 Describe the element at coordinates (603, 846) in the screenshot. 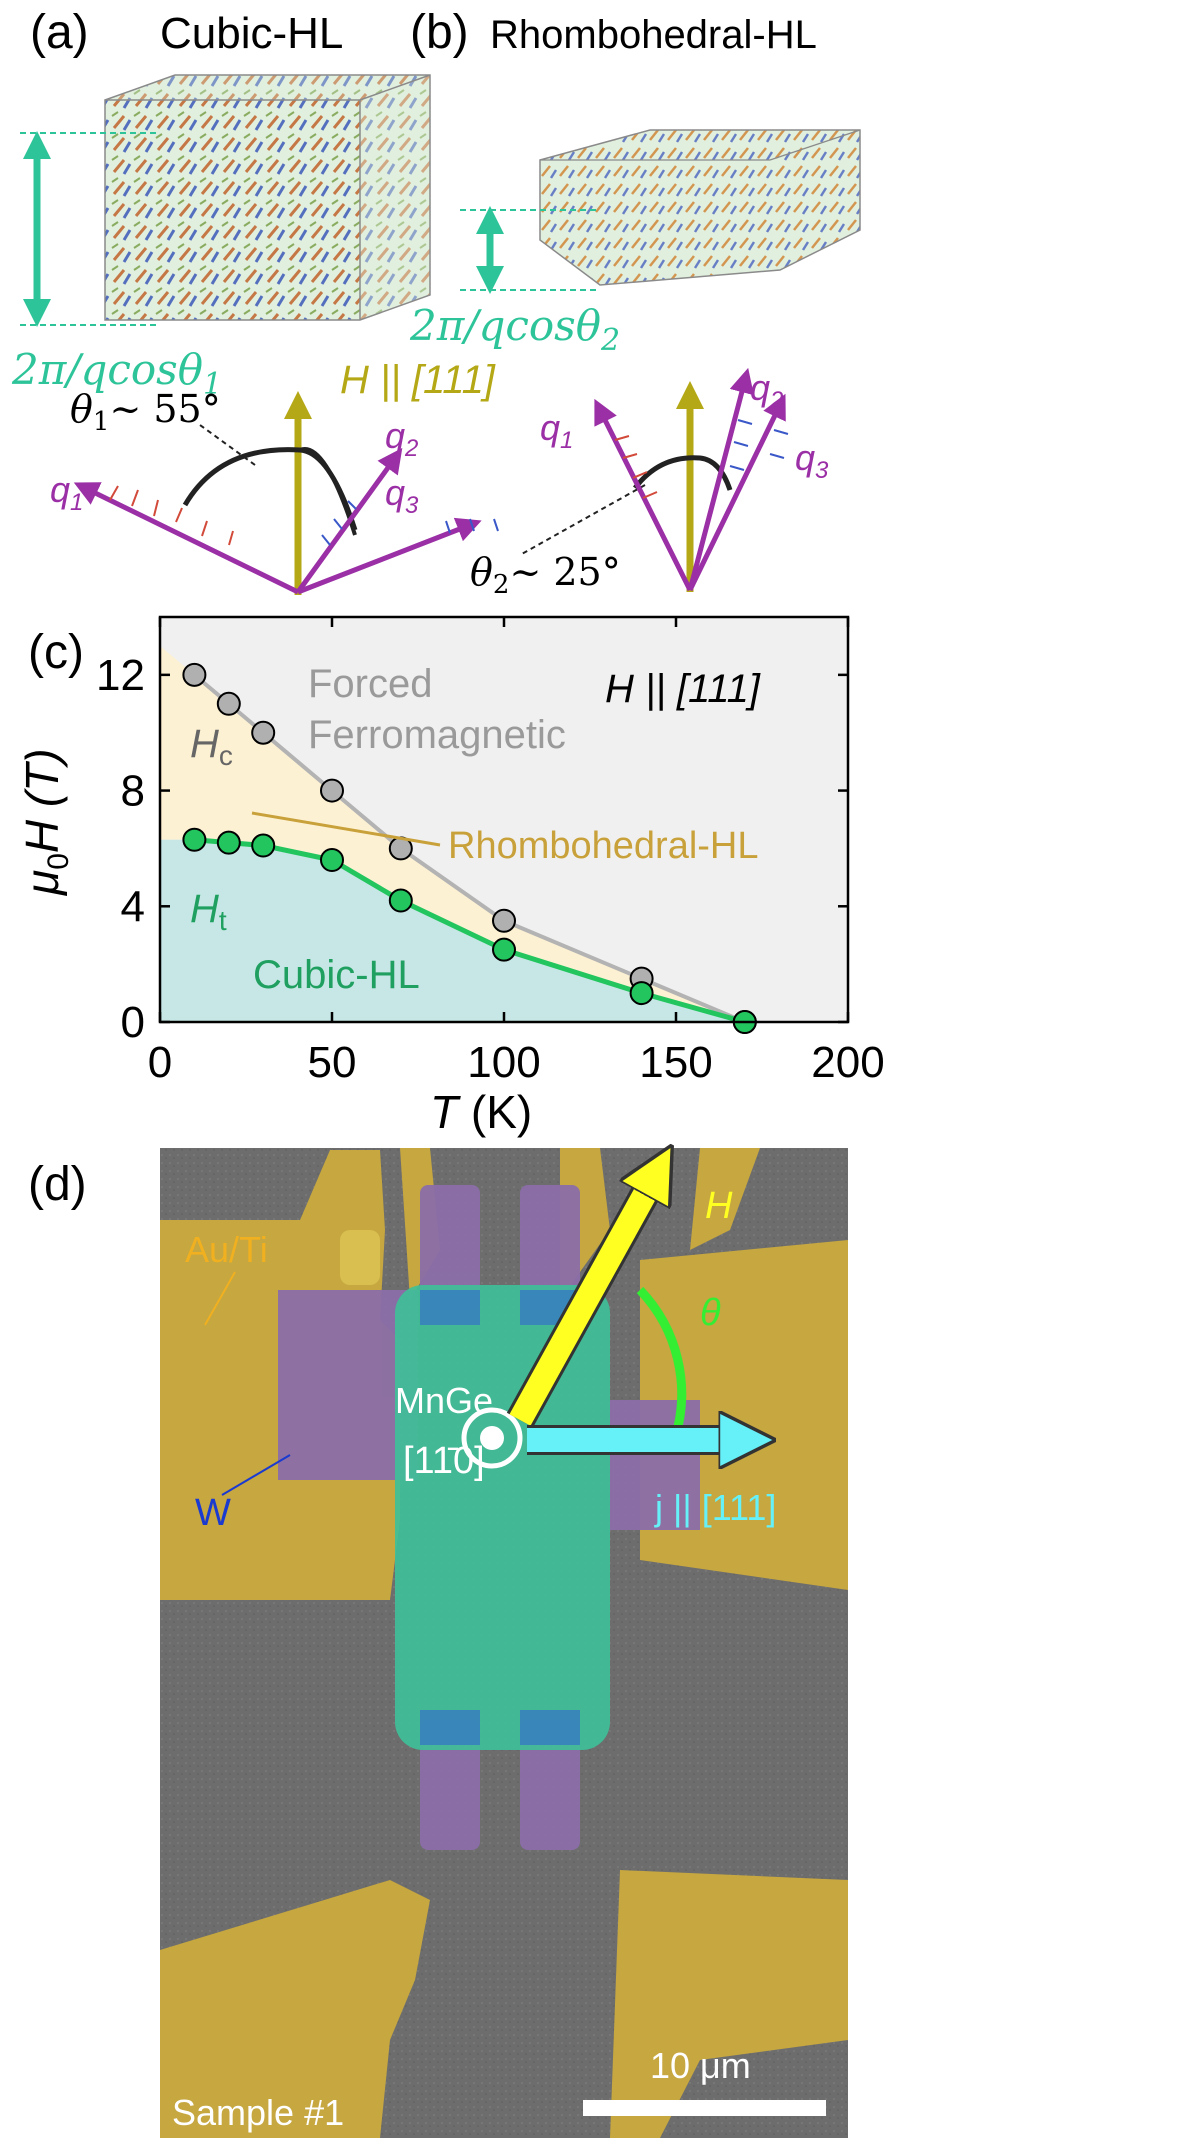

I see `rhomb-region-label: Rhombohedral-HL` at that location.